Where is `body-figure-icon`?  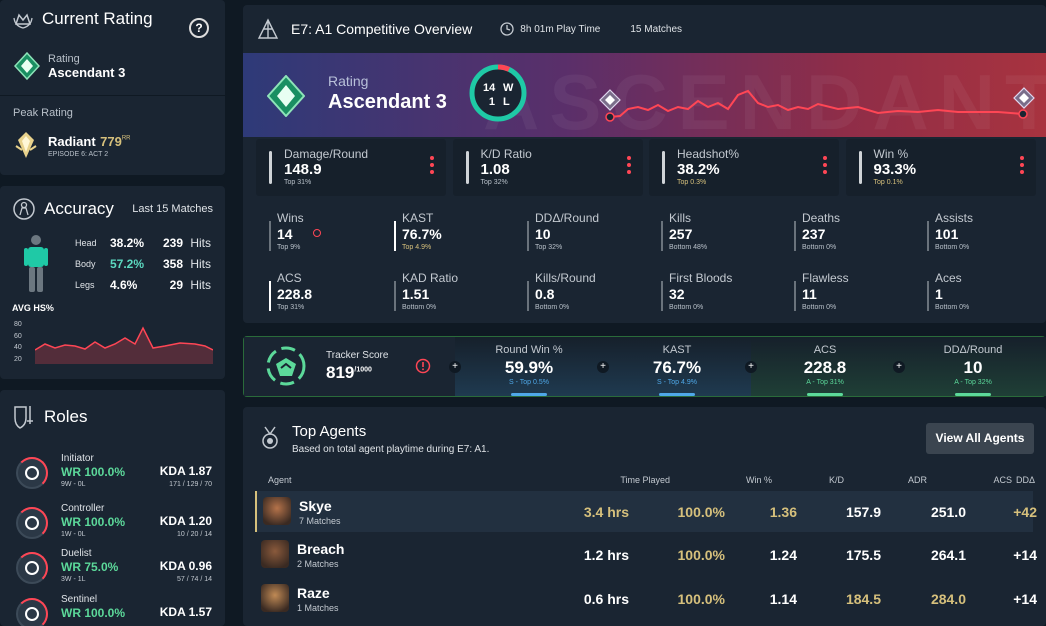 body-figure-icon is located at coordinates (36, 263).